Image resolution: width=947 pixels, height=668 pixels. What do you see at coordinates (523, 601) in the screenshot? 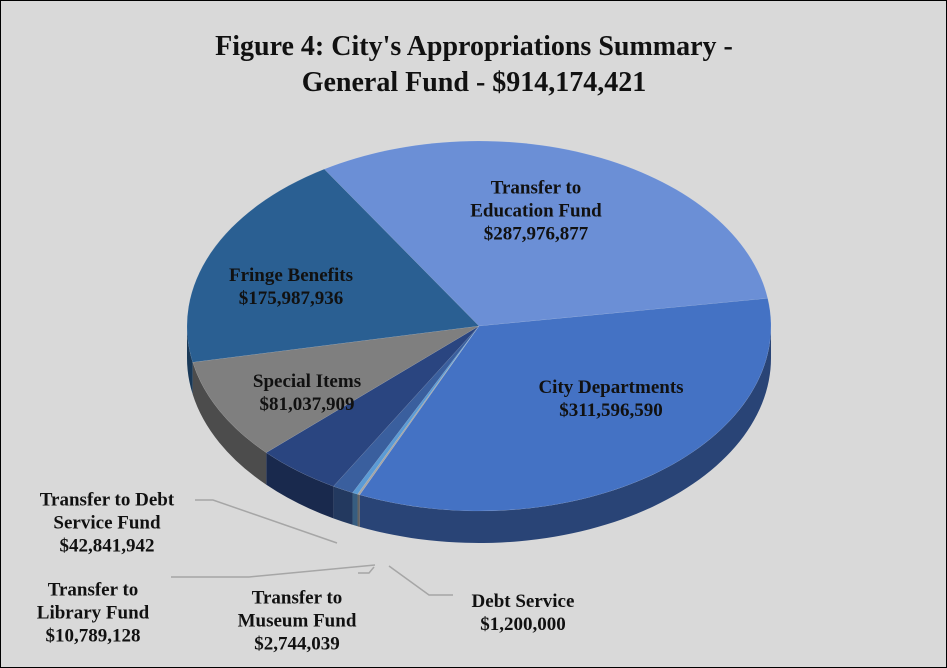
I see `label-name: Debt Service` at bounding box center [523, 601].